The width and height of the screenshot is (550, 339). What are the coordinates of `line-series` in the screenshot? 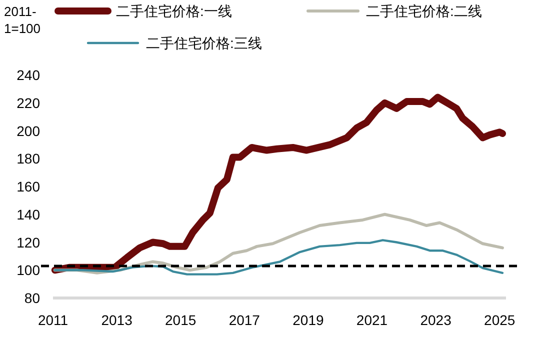 It's located at (279, 257).